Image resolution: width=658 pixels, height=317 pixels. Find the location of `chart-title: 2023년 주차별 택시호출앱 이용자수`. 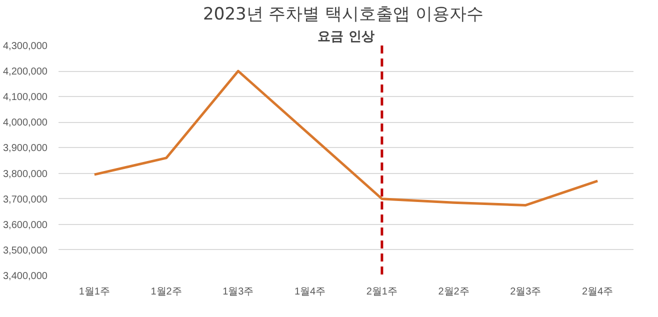

chart-title: 2023년 주차별 택시호출앱 이용자수 is located at coordinates (343, 14).